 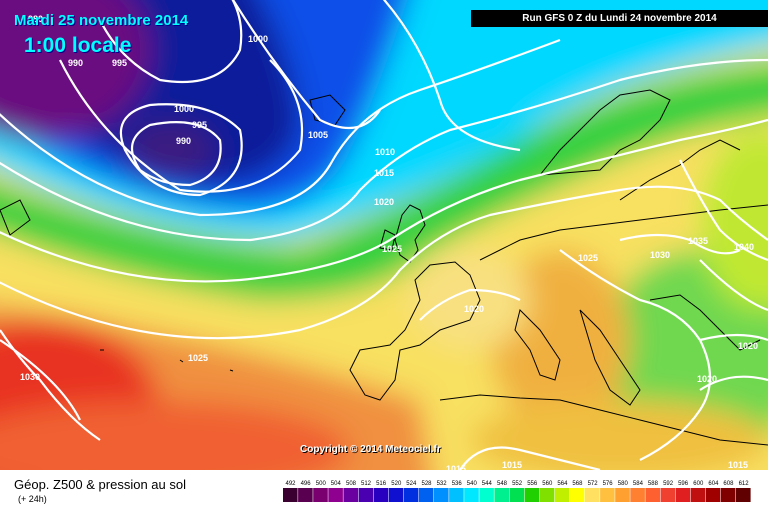 What do you see at coordinates (744, 247) in the screenshot?
I see `isobar-label: 1040` at bounding box center [744, 247].